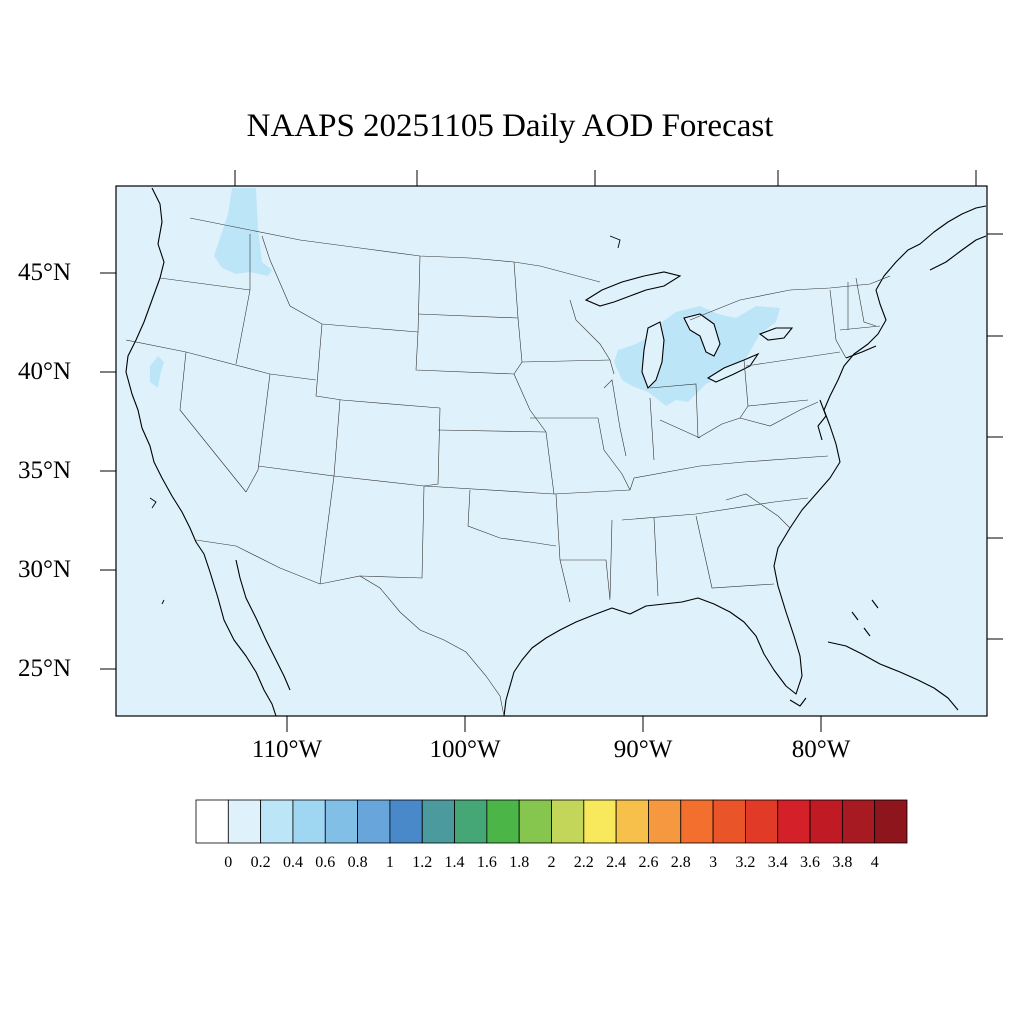 This screenshot has width=1024, height=1024. Describe the element at coordinates (287, 749) in the screenshot. I see `lon-label-110w: 110°W` at that location.